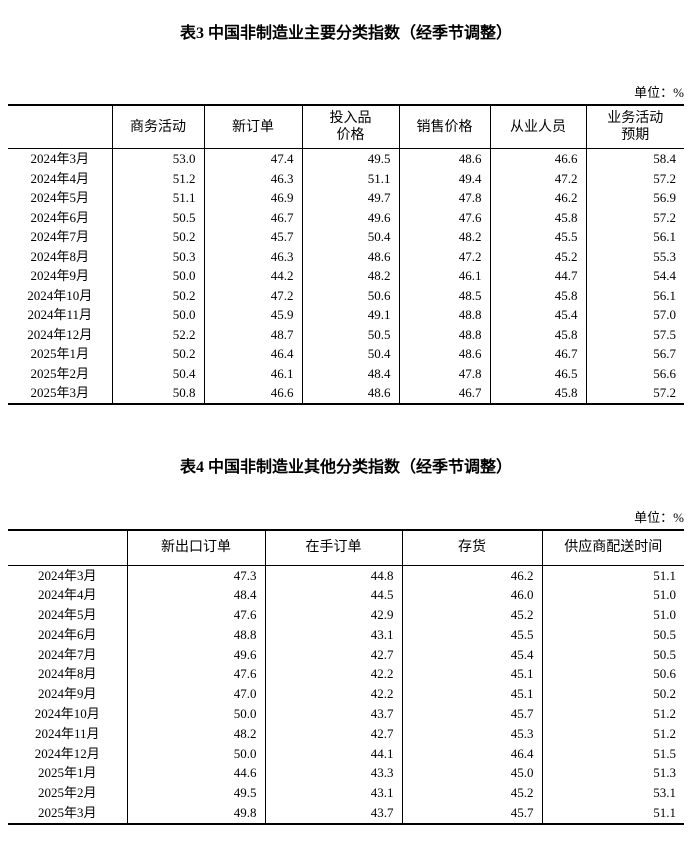 The height and width of the screenshot is (845, 692). Describe the element at coordinates (350, 198) in the screenshot. I see `index-value: 49.7` at that location.